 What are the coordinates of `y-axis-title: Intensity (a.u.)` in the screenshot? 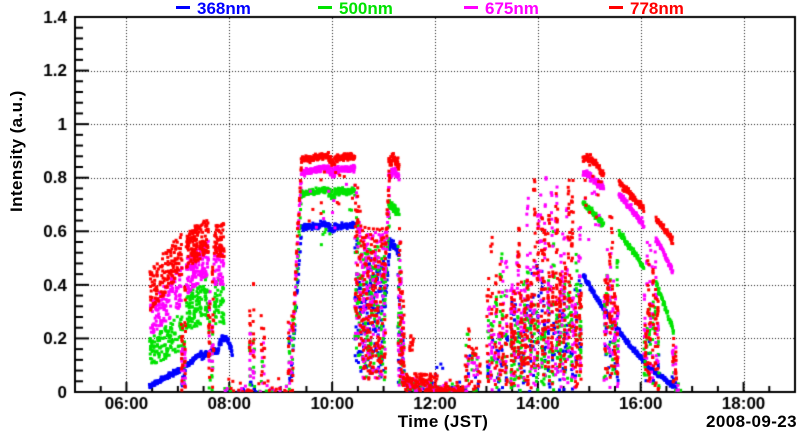 It's located at (16, 151).